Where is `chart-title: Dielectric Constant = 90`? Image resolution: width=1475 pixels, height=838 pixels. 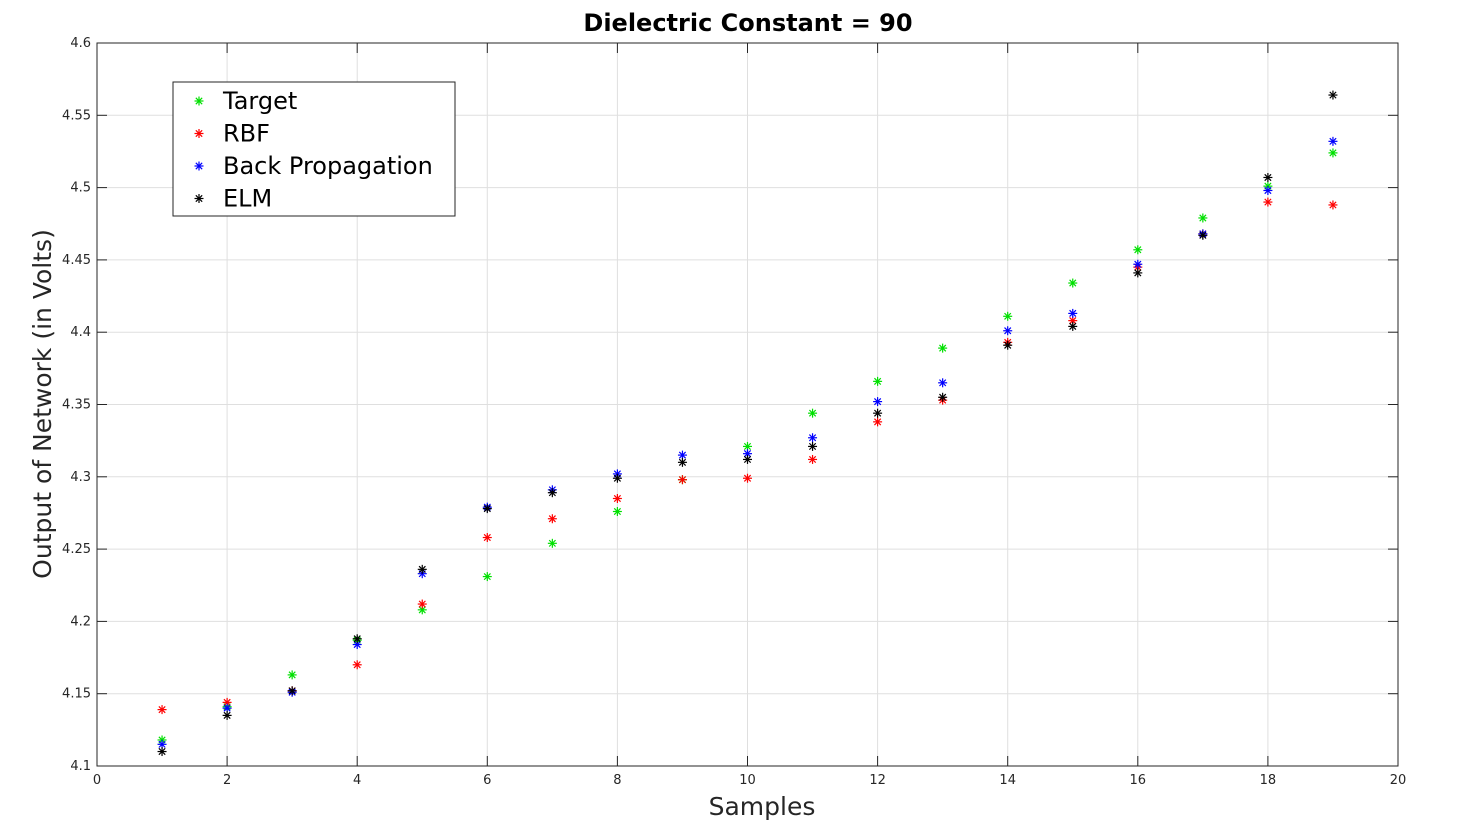
chart-title: Dielectric Constant = 90 is located at coordinates (747, 23).